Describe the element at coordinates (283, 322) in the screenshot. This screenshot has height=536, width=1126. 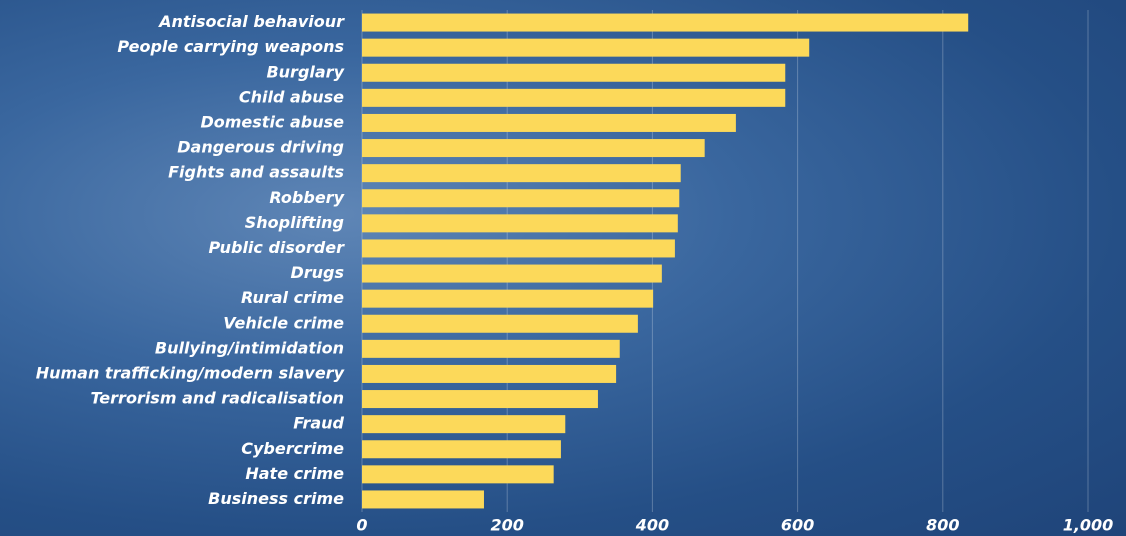
I see `y-tick-label: Vehicle crime` at that location.